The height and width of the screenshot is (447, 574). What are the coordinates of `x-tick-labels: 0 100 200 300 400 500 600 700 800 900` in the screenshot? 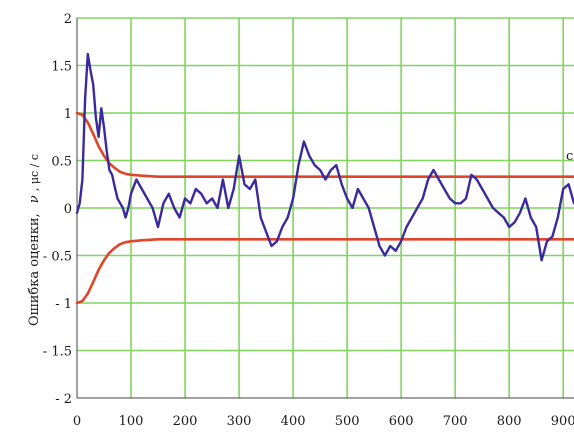 It's located at (323, 421).